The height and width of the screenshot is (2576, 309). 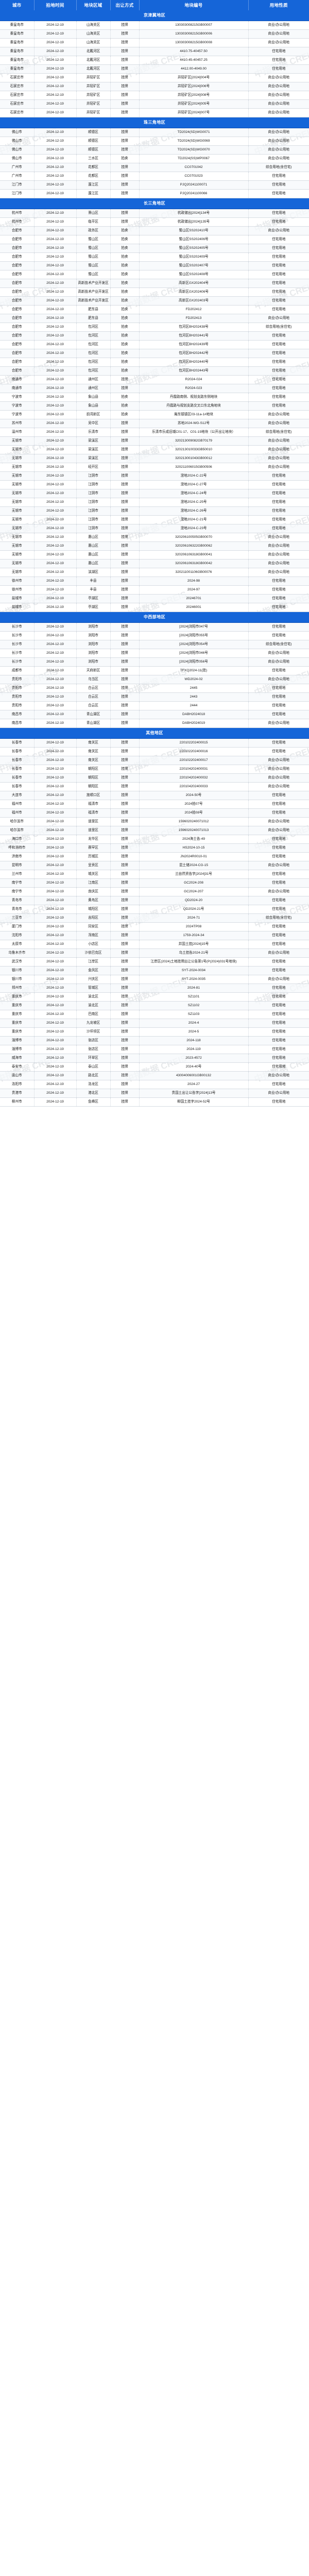 I want to click on table-row: 长沙市 2024-12-19 浏阳市 挂牌 [2024]浏阳市054号 综合用地(含住宅), so click(x=154, y=645).